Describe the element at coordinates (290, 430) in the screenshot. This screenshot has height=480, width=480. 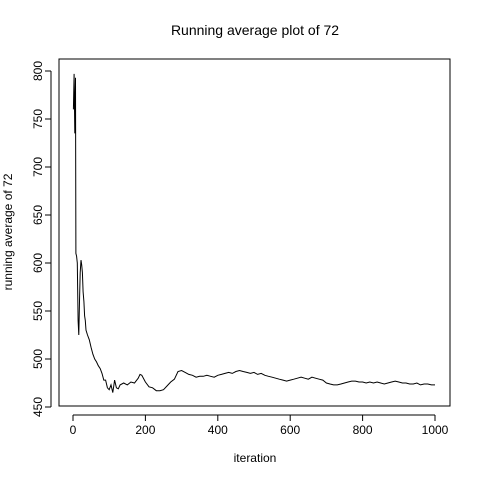
I see `x-tick-label: 600` at that location.